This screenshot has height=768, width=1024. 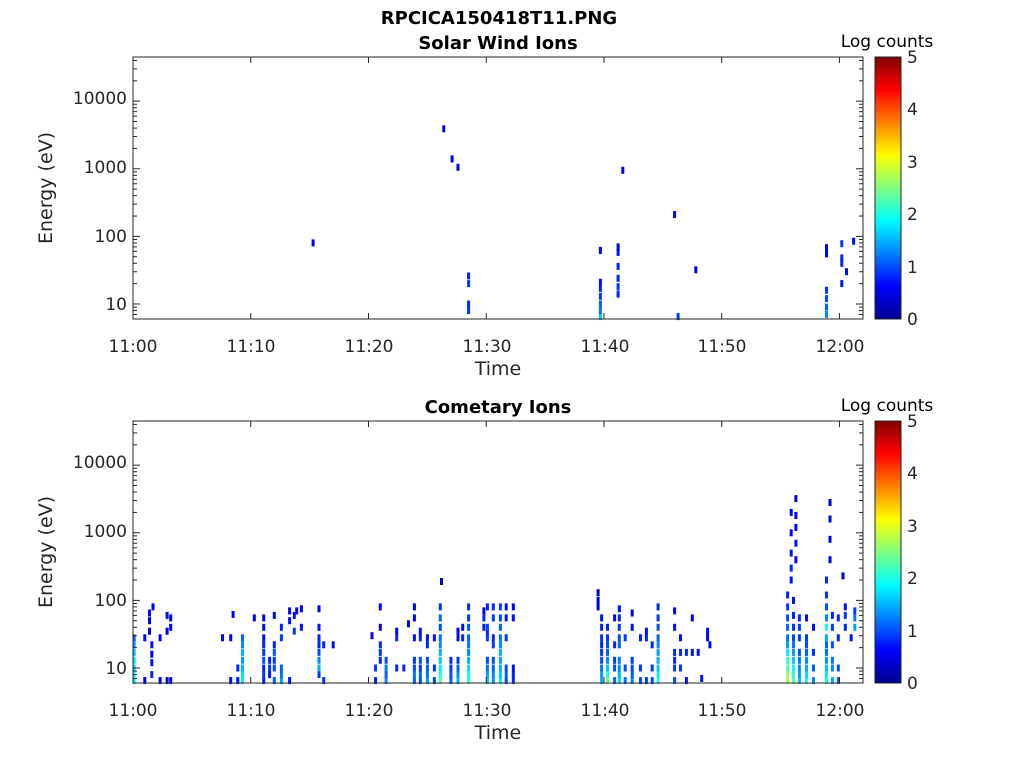 I want to click on panel-1-xtick-label: 11:30, so click(x=487, y=347).